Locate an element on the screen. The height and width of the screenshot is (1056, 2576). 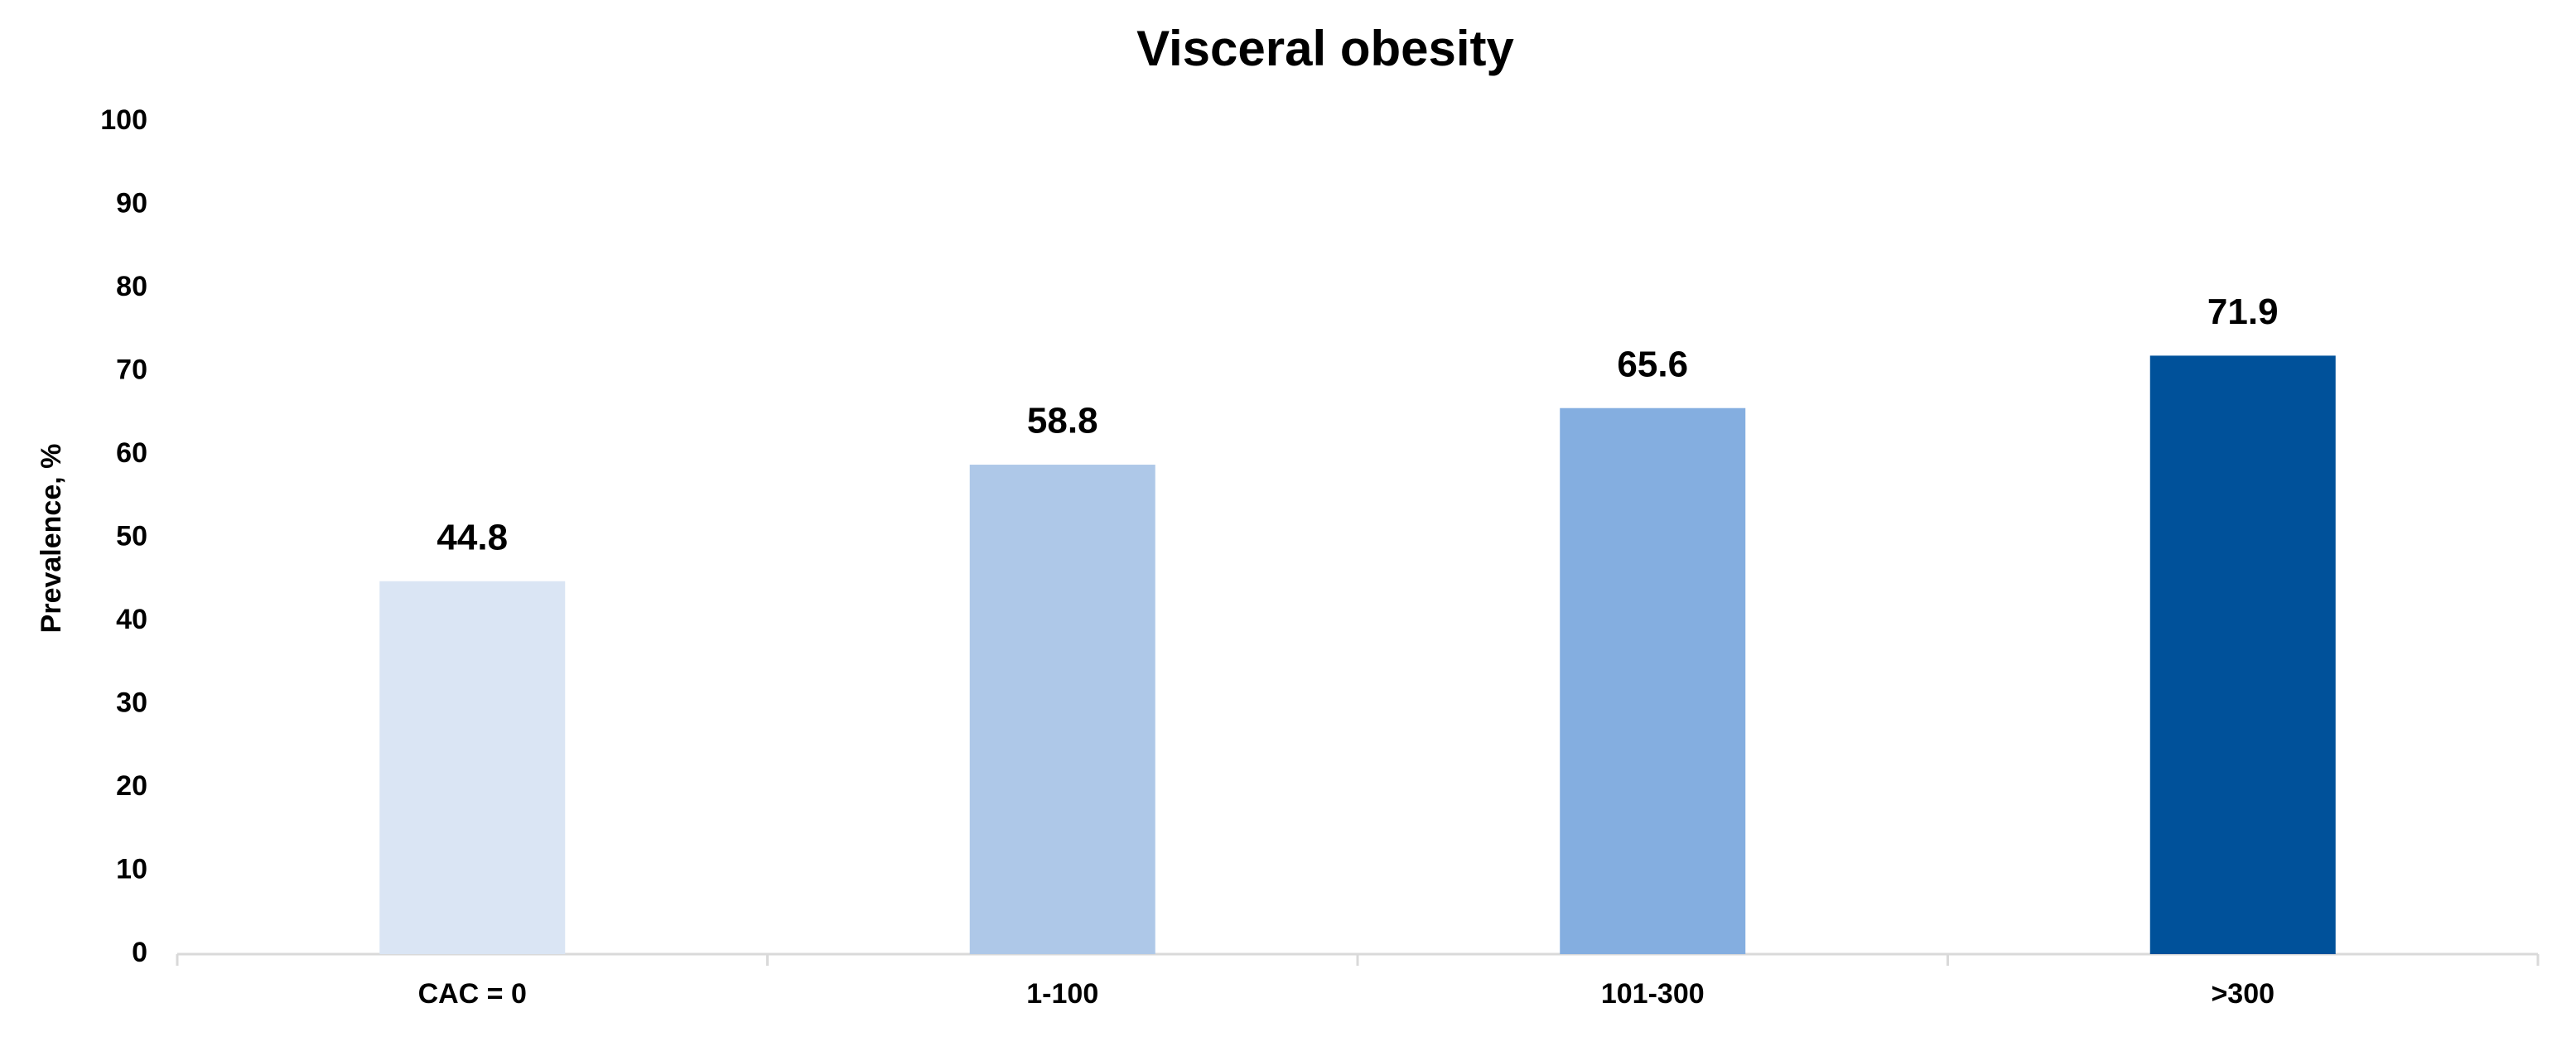
value-label: 58.8 is located at coordinates (1062, 421).